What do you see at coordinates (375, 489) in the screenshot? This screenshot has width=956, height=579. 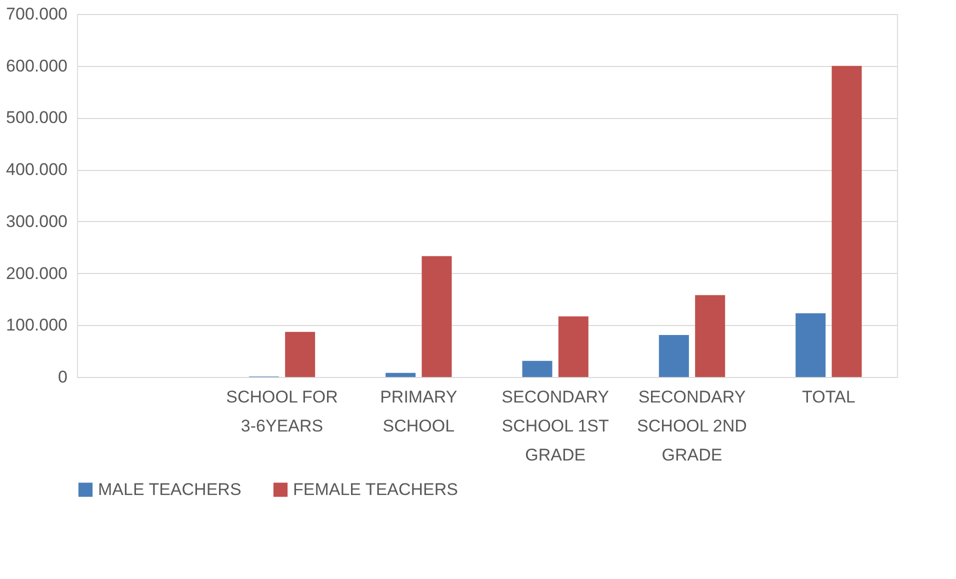 I see `legend-label: FEMALE TEACHERS` at bounding box center [375, 489].